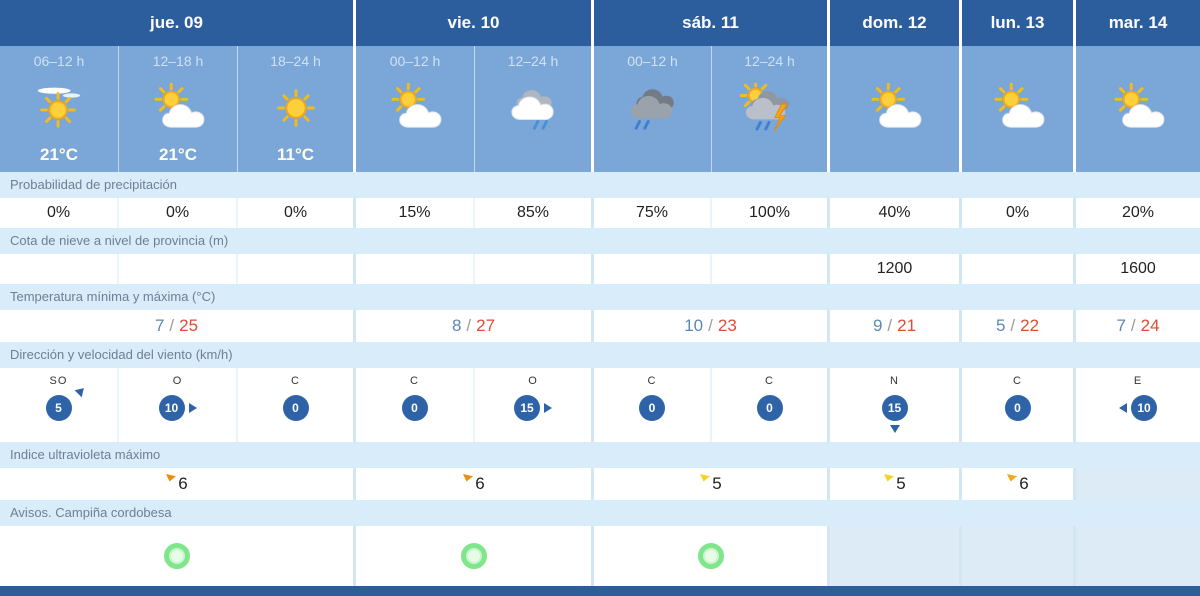  I want to click on temp-max: 27, so click(486, 325).